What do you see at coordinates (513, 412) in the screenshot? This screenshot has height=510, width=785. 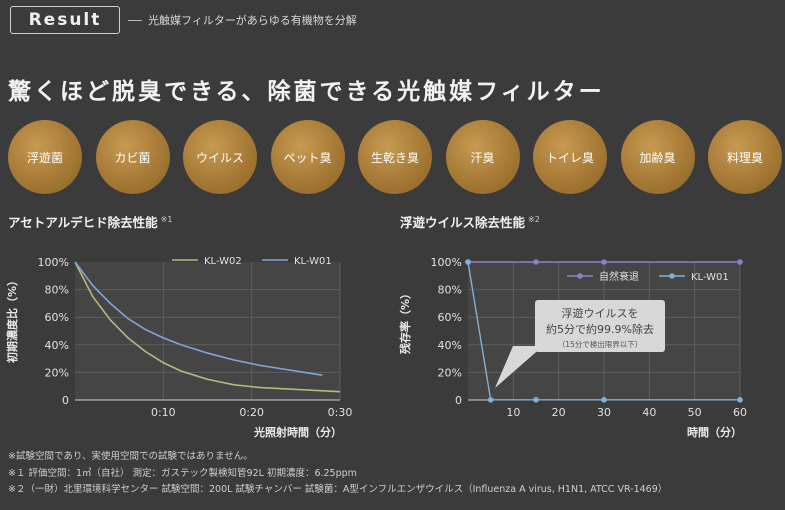 I see `x-tick-label: 10` at bounding box center [513, 412].